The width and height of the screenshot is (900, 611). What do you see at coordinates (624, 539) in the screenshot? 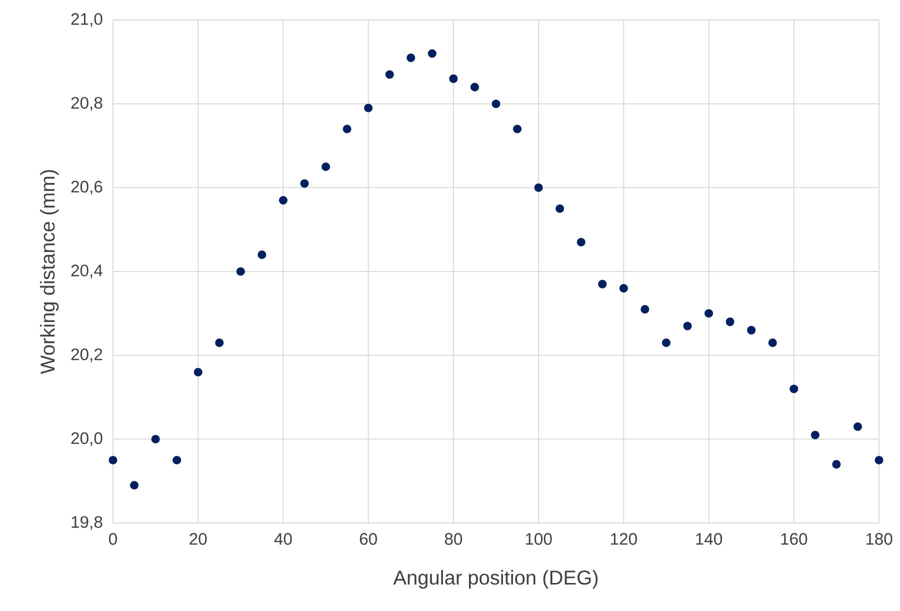
I see `x-tick-label: 120` at bounding box center [624, 539].